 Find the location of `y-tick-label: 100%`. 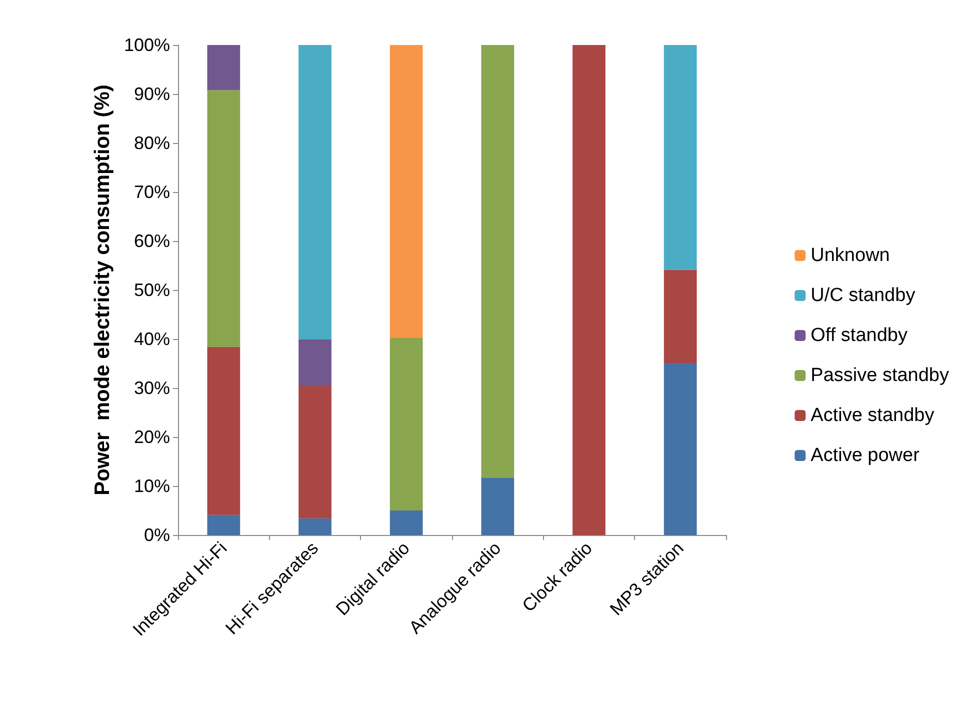

y-tick-label: 100% is located at coordinates (147, 45).